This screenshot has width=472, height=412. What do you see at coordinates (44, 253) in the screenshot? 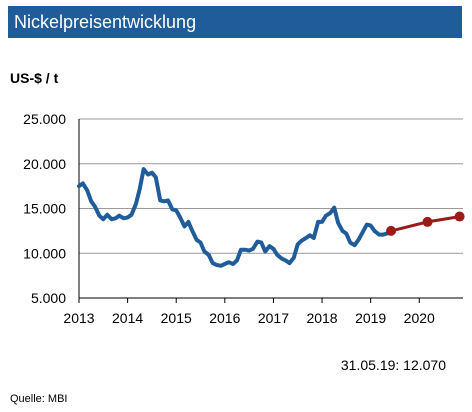
I see `y-tick-label: 10.000` at bounding box center [44, 253].